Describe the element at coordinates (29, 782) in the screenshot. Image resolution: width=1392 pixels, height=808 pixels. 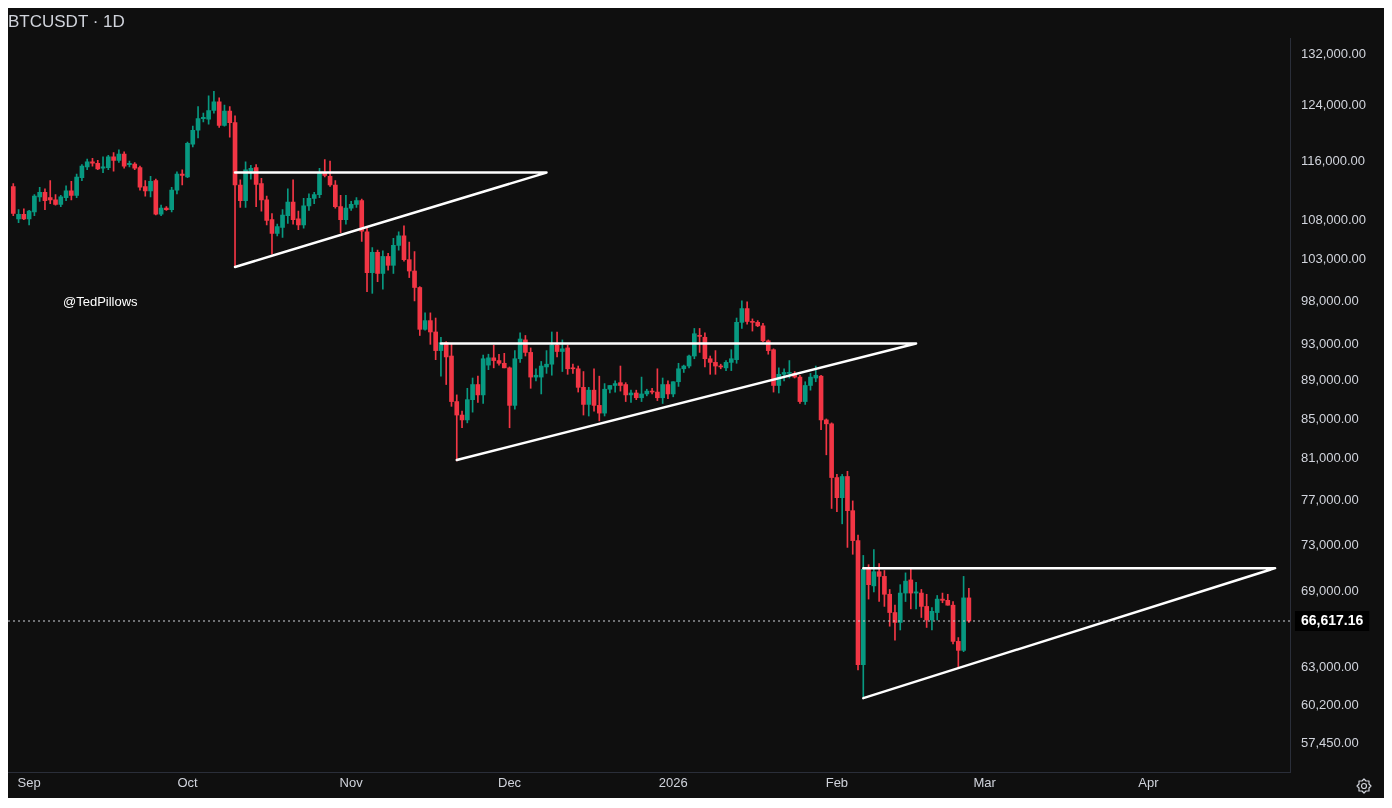
I see `x-tick-label: Sep` at that location.